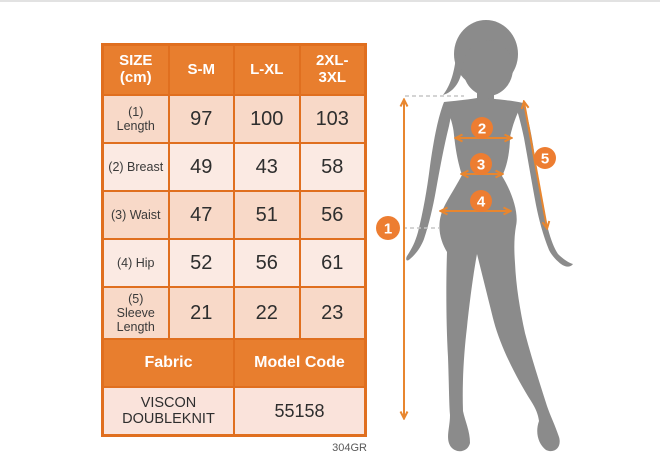  I want to click on svg-text: 1, so click(388, 228).